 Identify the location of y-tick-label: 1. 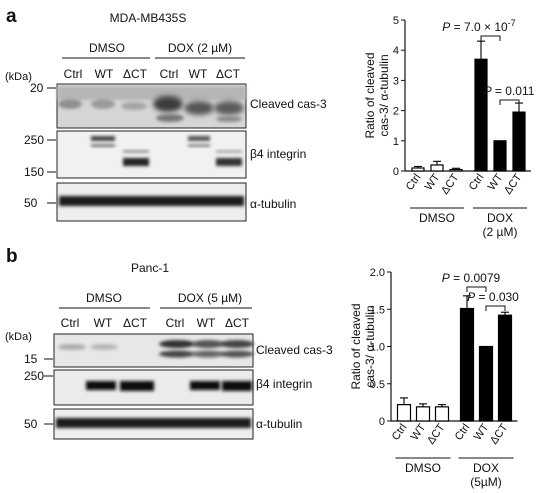
(396, 142).